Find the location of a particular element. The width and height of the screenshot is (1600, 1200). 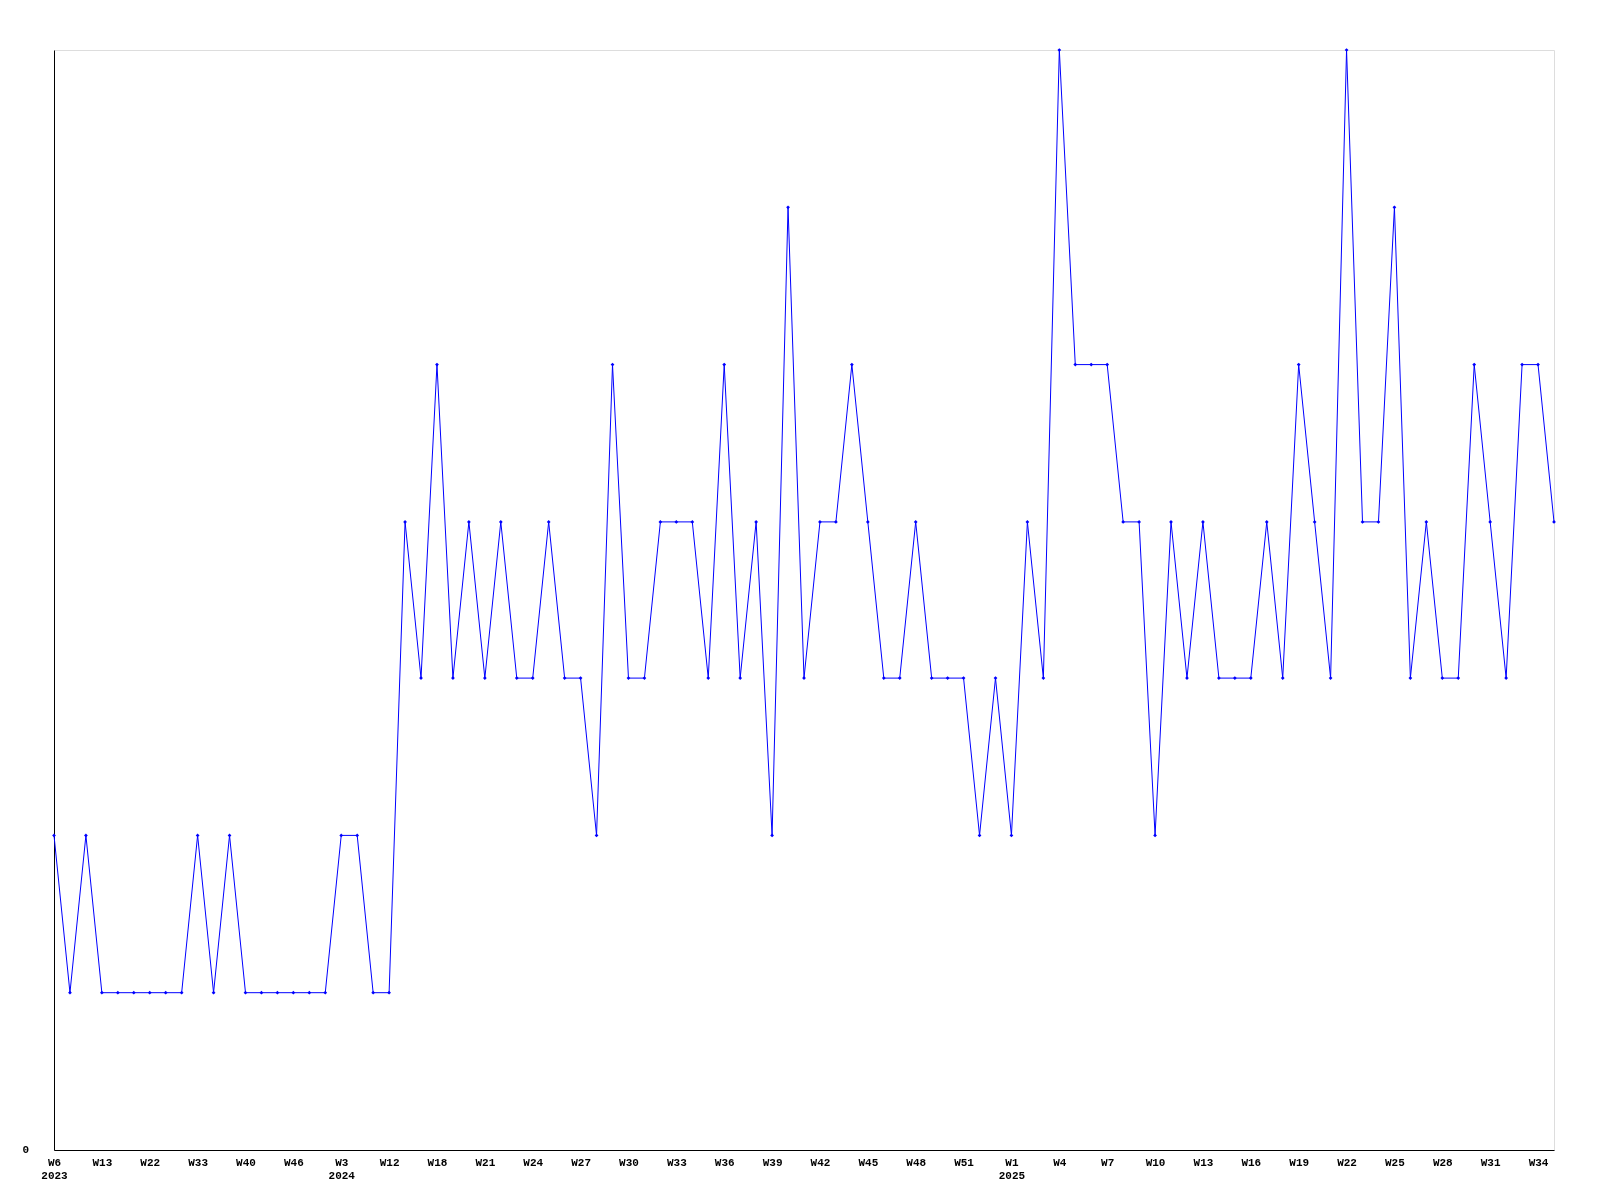

x-tick-label: W25 is located at coordinates (1395, 1162).